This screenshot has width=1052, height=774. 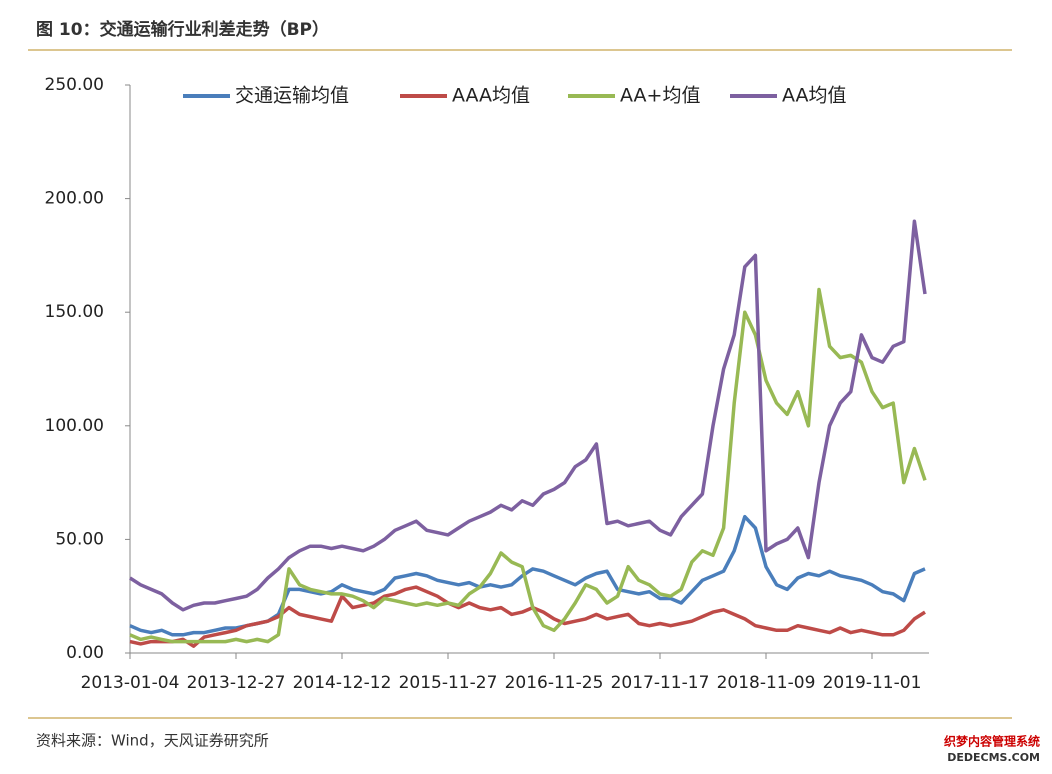 What do you see at coordinates (491, 96) in the screenshot?
I see `legend-label: AAA均值` at bounding box center [491, 96].